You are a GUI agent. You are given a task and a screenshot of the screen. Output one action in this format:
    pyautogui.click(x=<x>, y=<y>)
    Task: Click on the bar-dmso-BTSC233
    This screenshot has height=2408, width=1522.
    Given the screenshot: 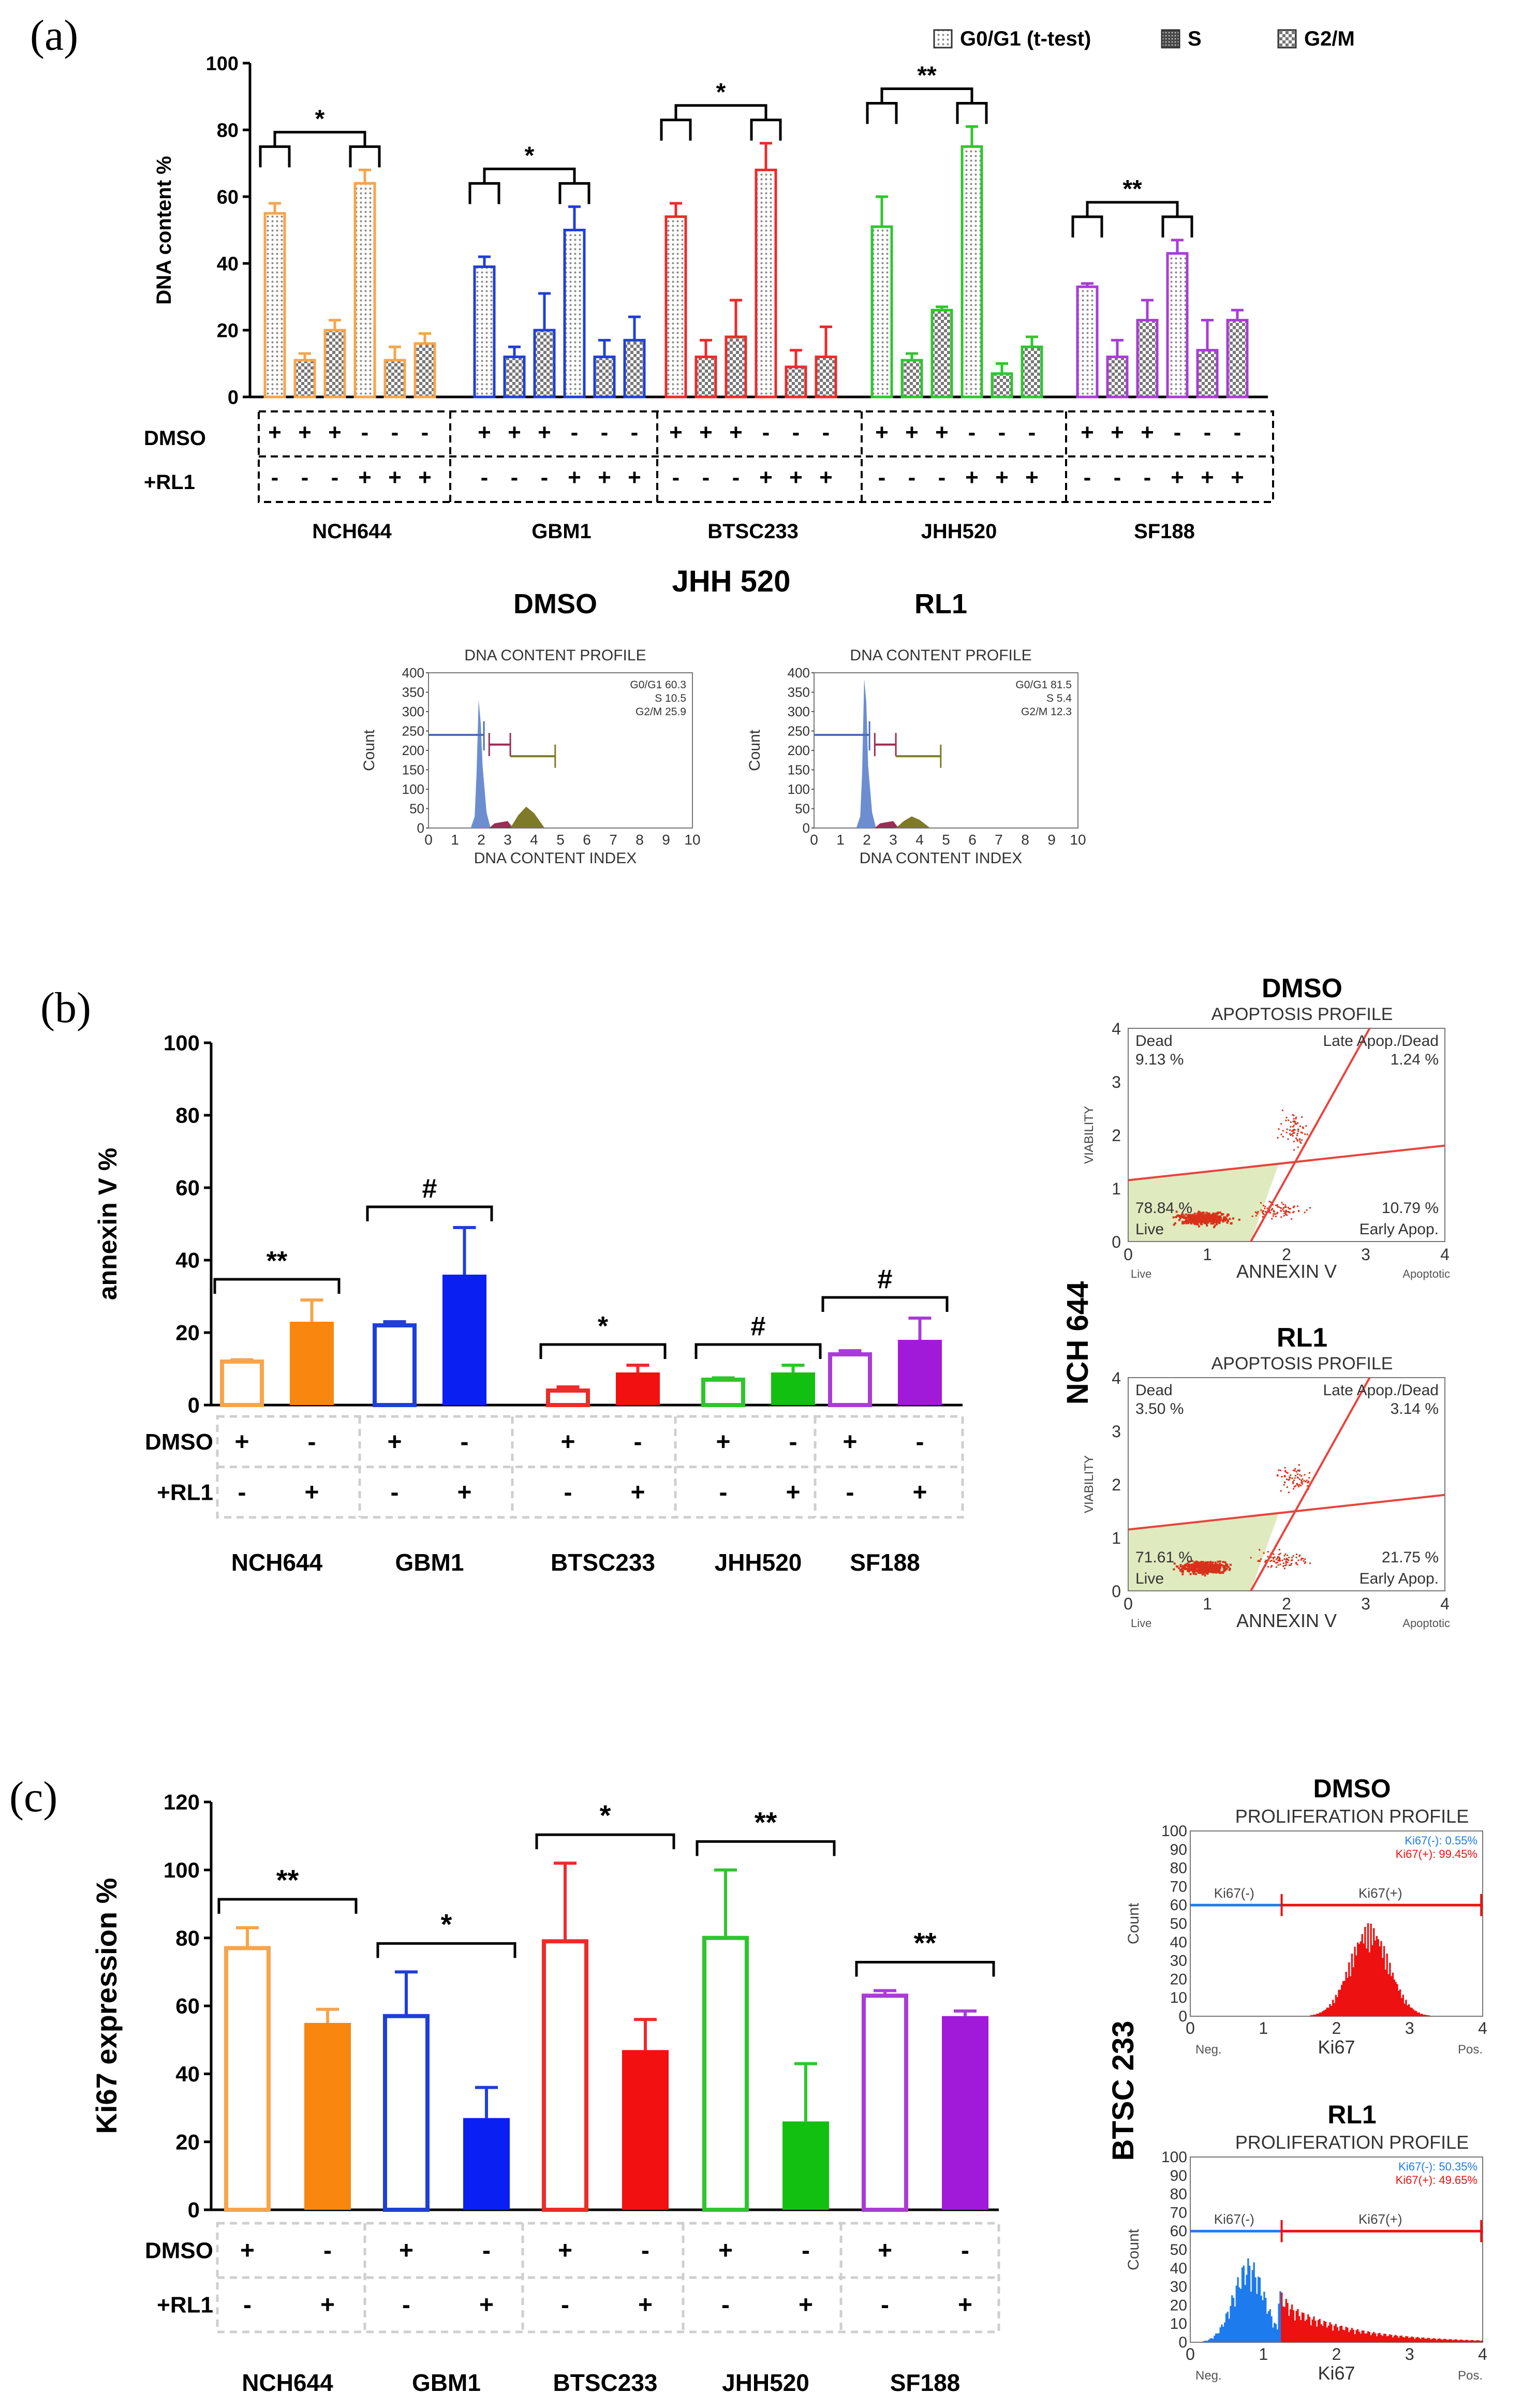 What is the action you would take?
    pyautogui.click(x=568, y=1397)
    